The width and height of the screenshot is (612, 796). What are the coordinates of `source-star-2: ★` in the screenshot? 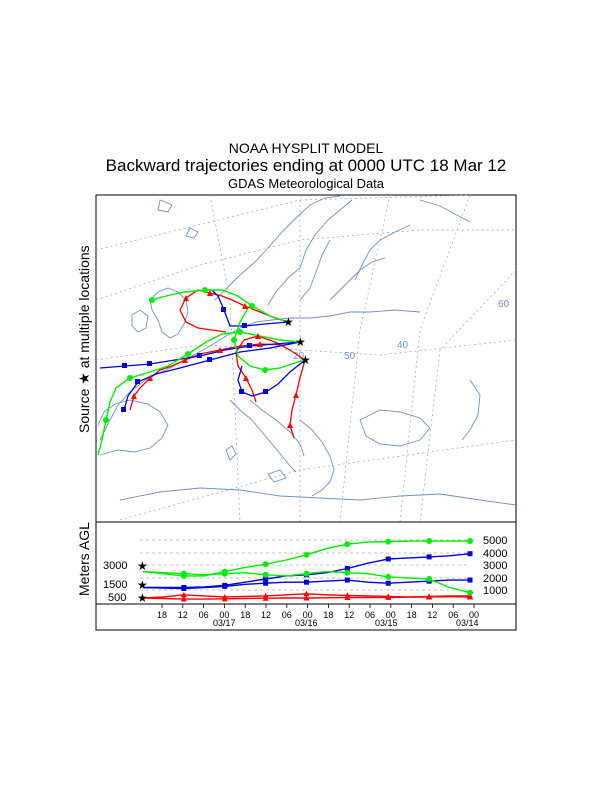 It's located at (300, 342).